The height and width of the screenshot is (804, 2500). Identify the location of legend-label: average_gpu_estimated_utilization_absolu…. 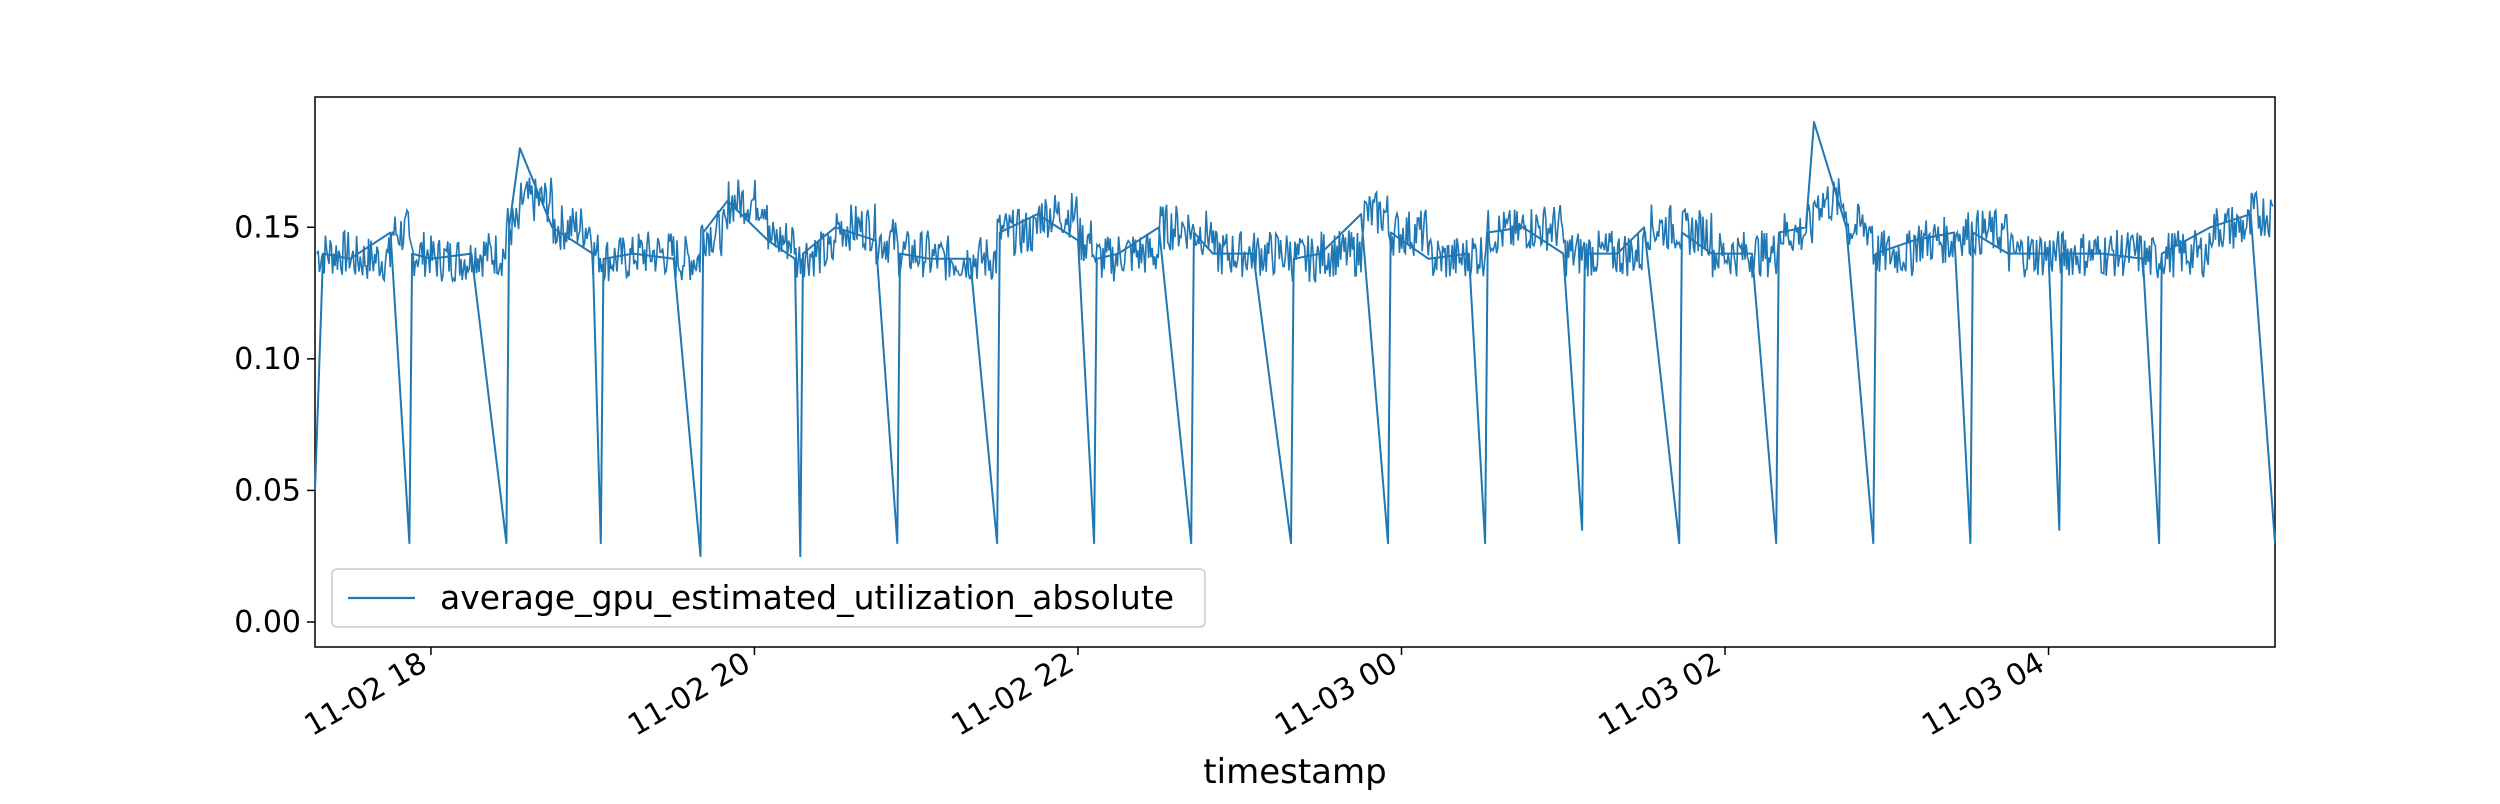
(807, 597).